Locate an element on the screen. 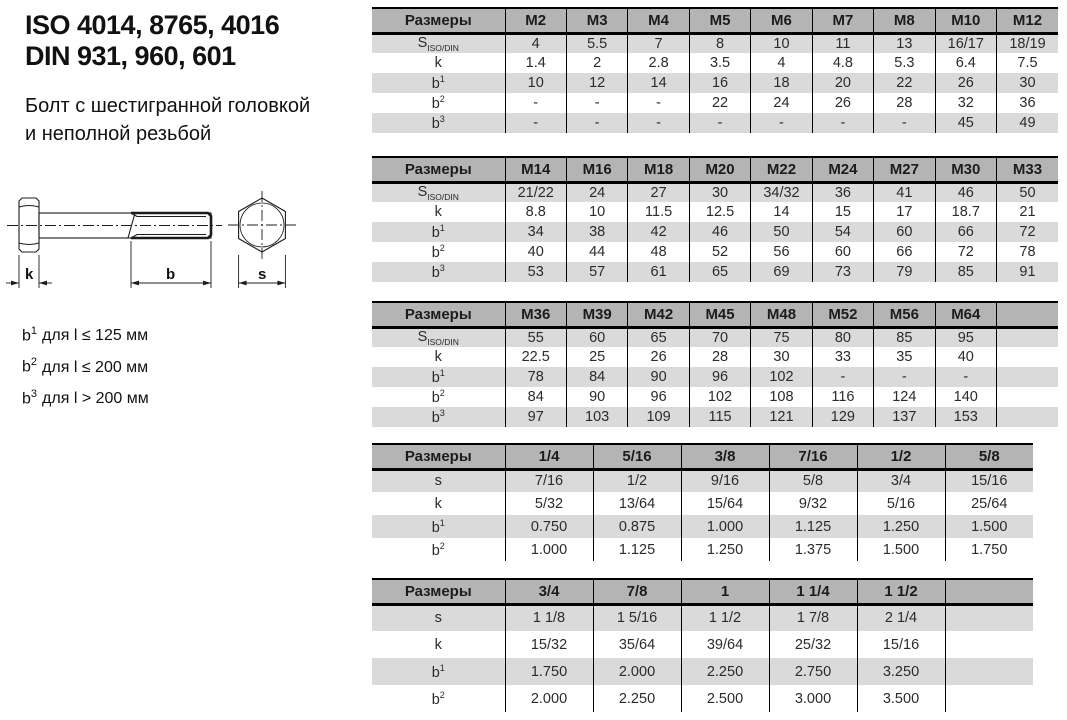 Image resolution: width=1067 pixels, height=720 pixels. column-header: M24 is located at coordinates (842, 170).